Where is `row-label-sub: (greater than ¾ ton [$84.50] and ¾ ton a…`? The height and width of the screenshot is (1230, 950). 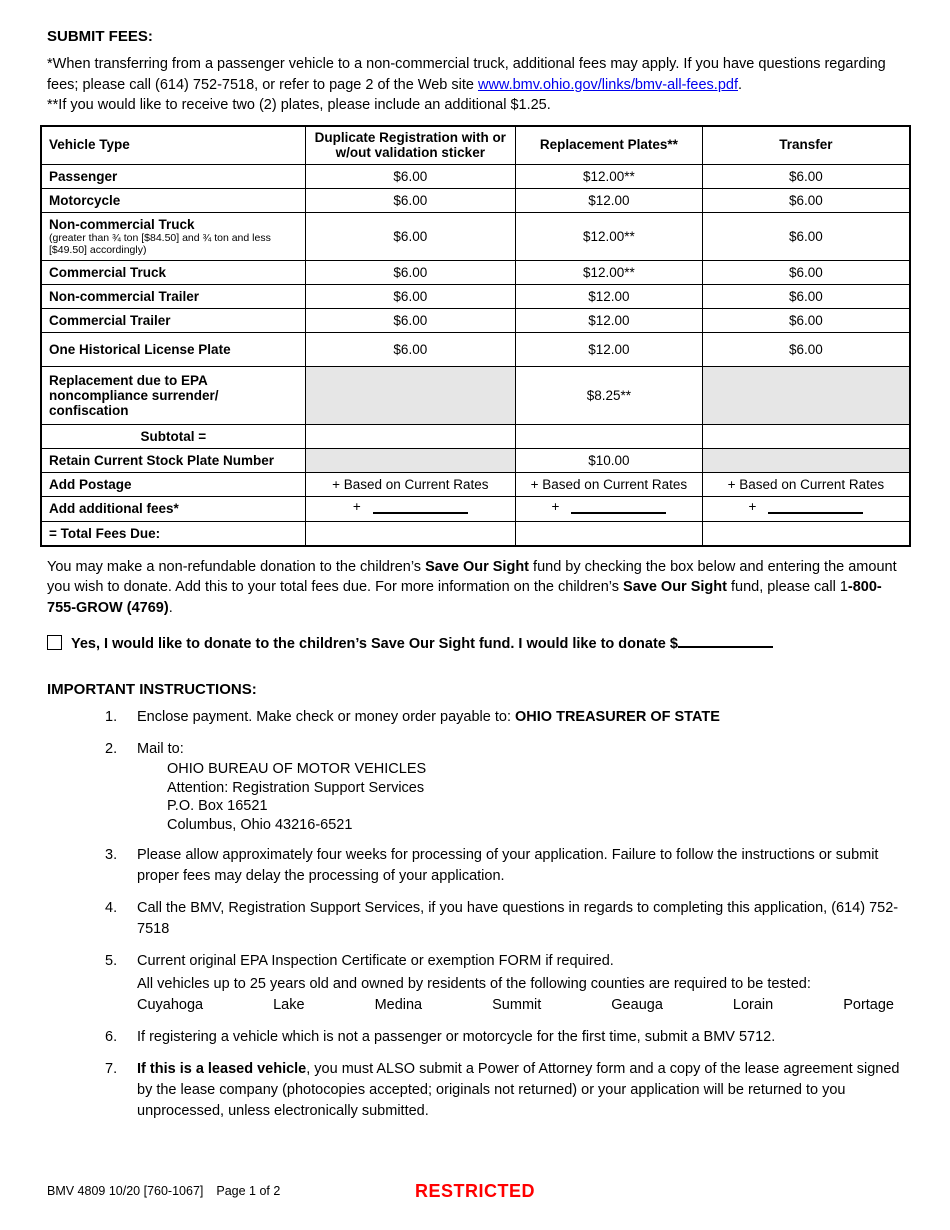 row-label-sub: (greater than ¾ ton [$84.50] and ¾ ton a… is located at coordinates (160, 243).